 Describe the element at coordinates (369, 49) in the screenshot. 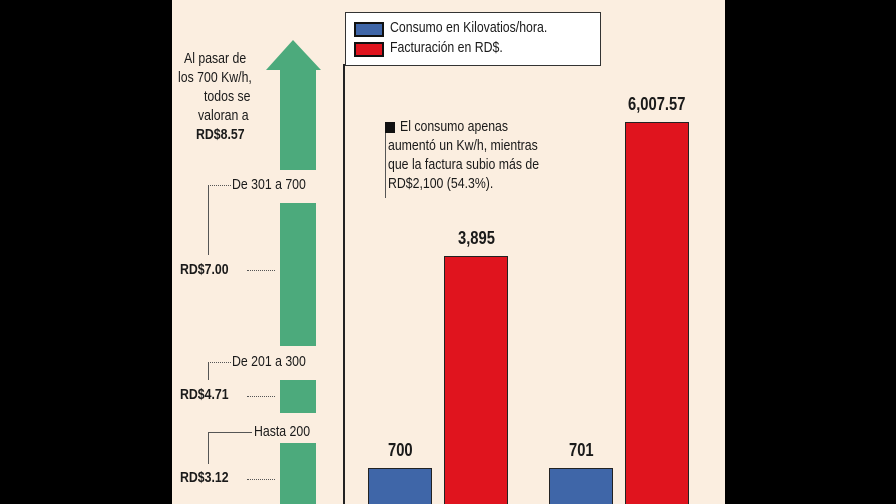

I see `legend-swatch-facturacion` at that location.